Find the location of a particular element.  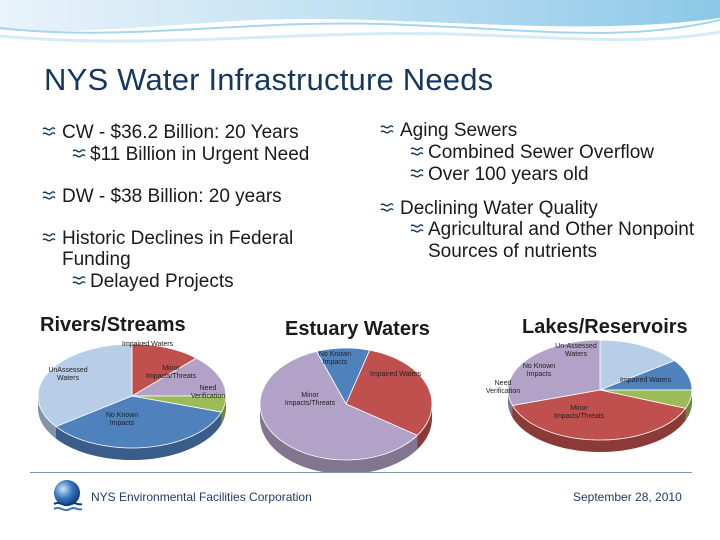

bullet-dw: DW - $38 Billion: 20 years is located at coordinates (200, 197).